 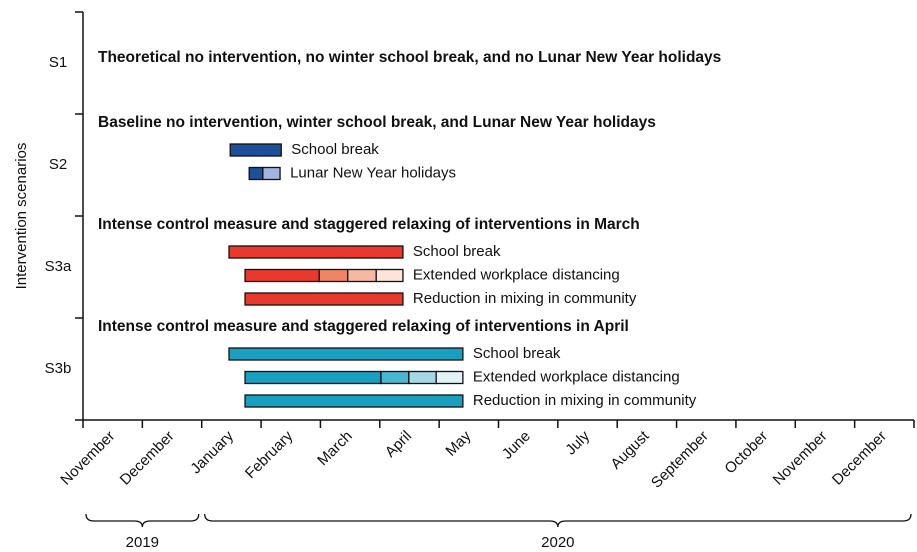 I want to click on scenario-label: S3b, so click(x=58, y=368).